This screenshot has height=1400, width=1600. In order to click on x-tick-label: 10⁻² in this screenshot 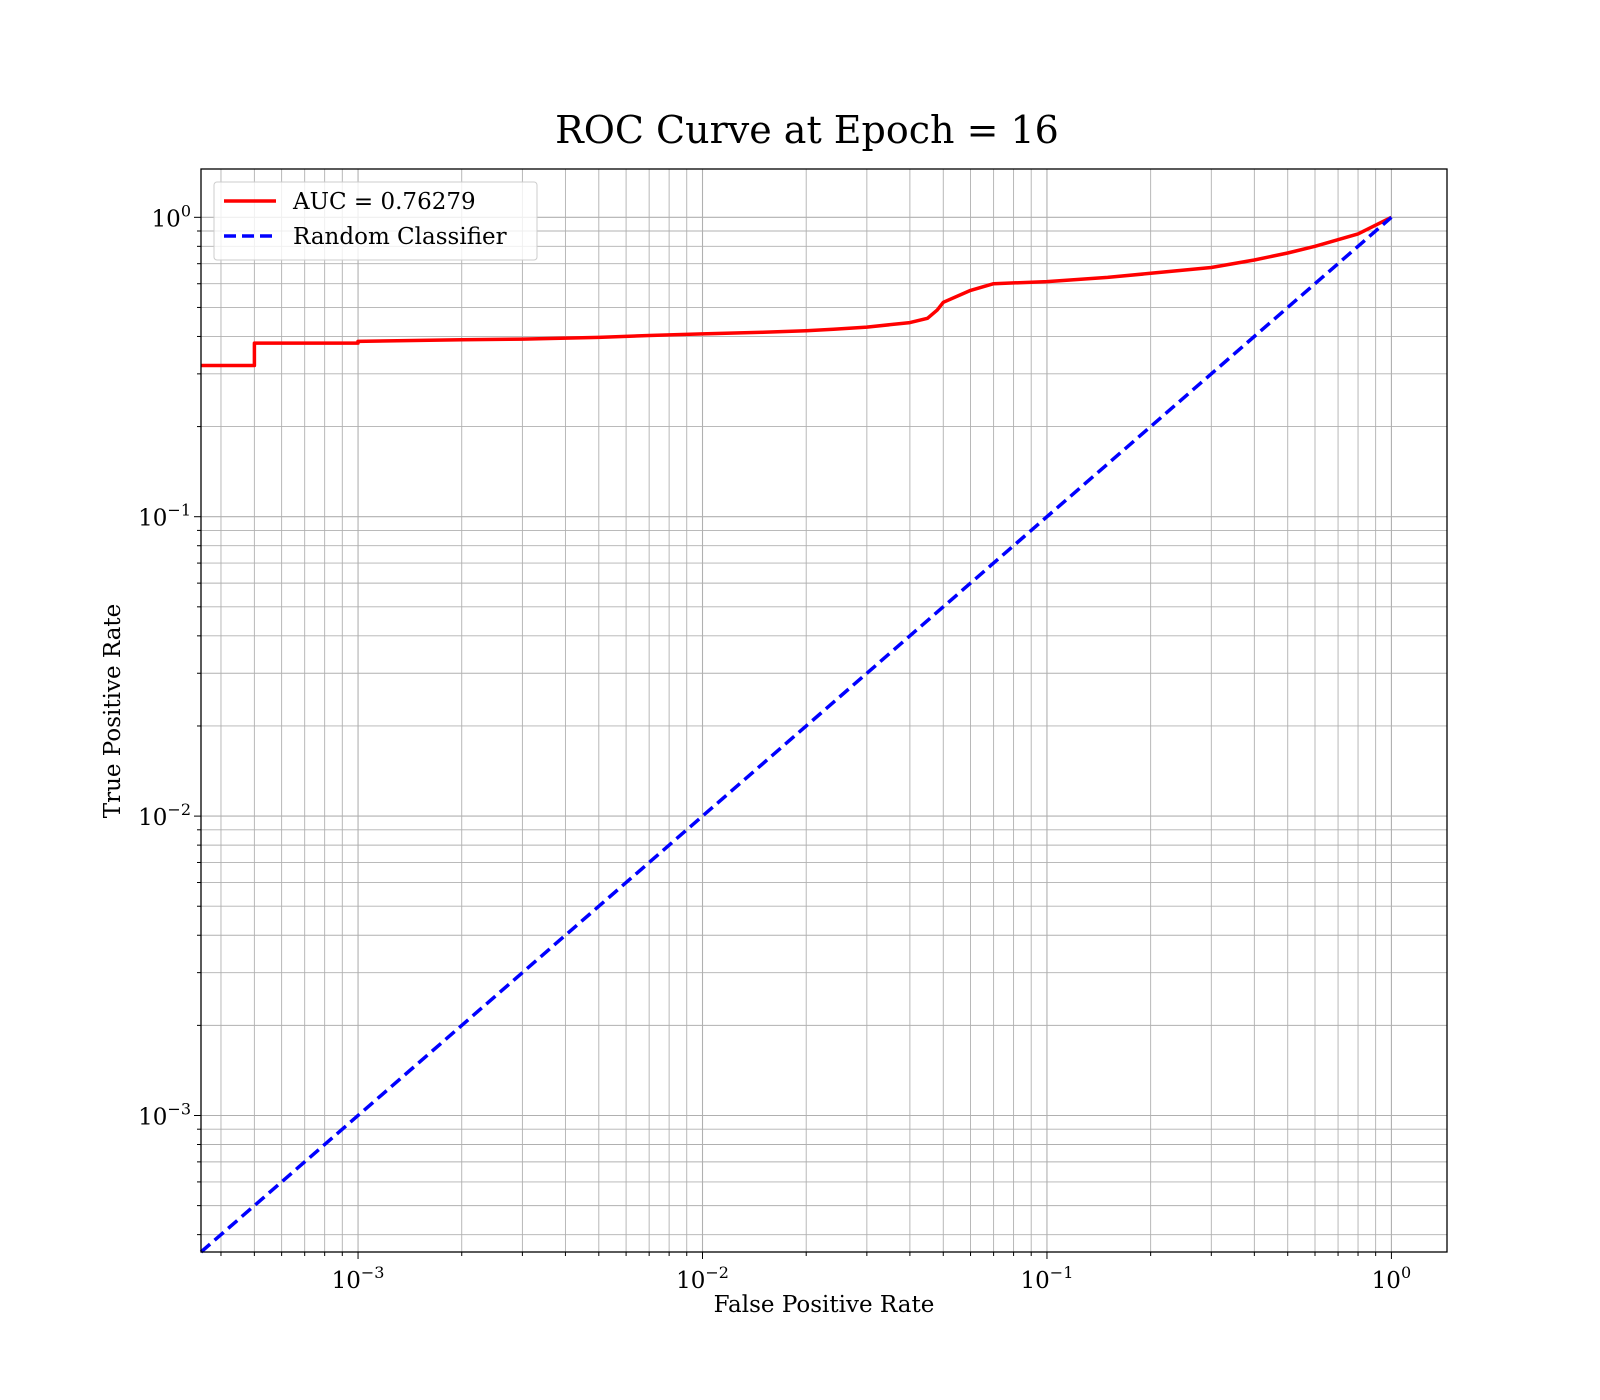, I will do `click(702, 1278)`.